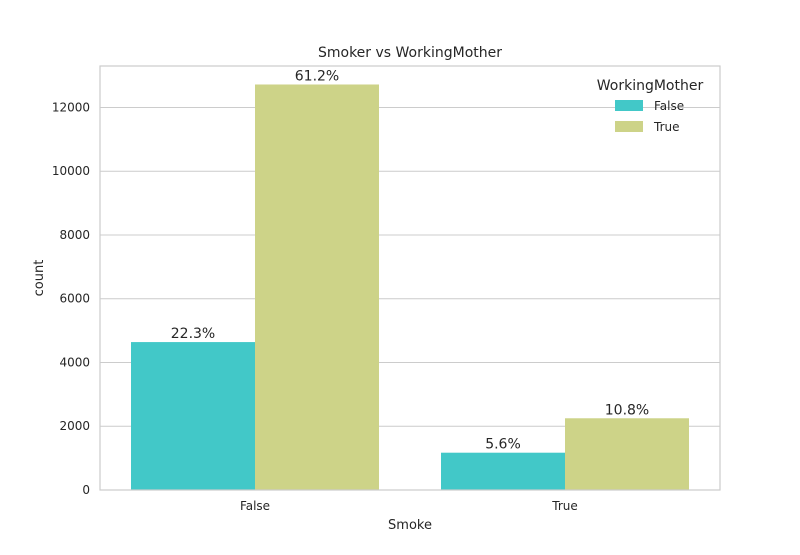 The width and height of the screenshot is (800, 555). I want to click on legend-title: WorkingMother, so click(650, 86).